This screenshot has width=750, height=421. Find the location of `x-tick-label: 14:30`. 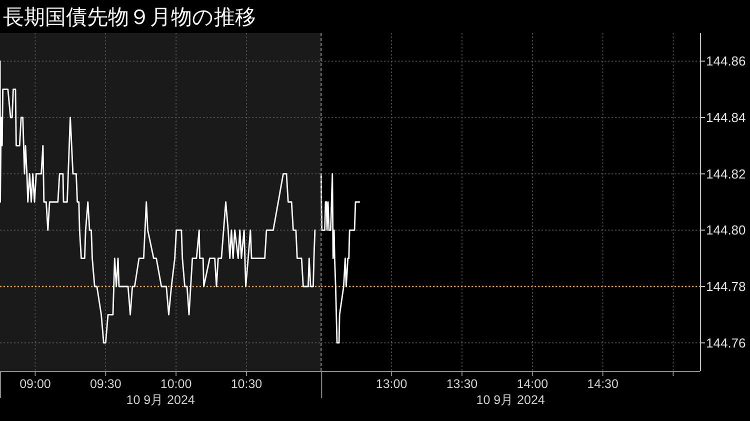

x-tick-label: 14:30 is located at coordinates (603, 384).